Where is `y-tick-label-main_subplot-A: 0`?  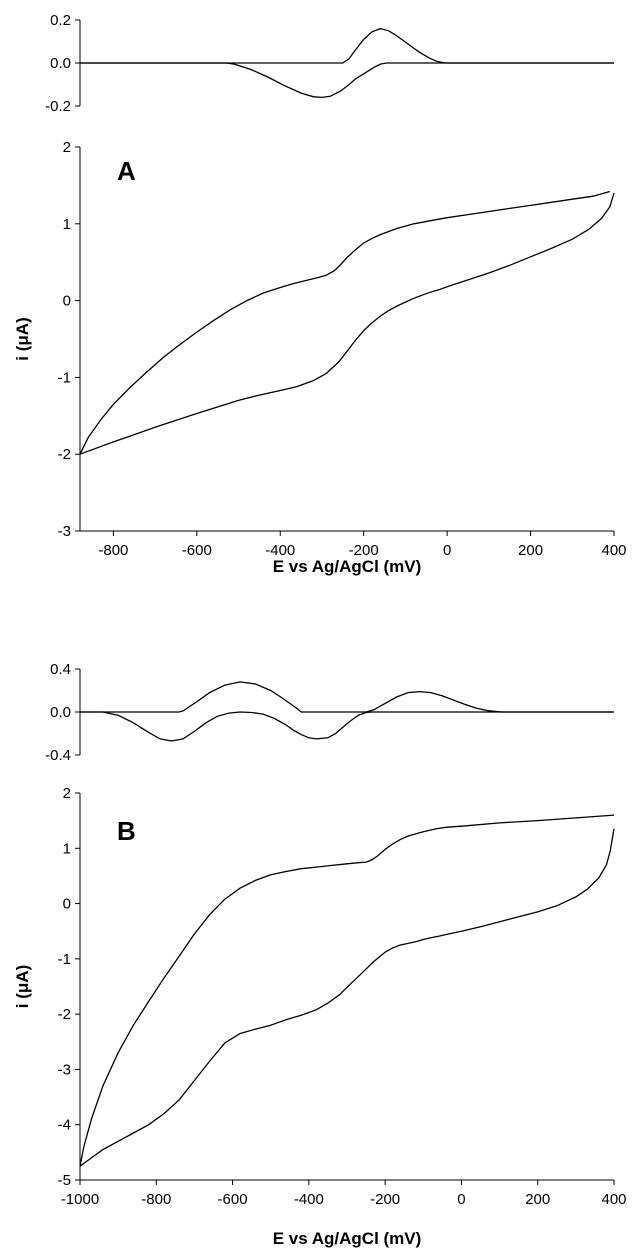
y-tick-label-main_subplot-A: 0 is located at coordinates (67, 301).